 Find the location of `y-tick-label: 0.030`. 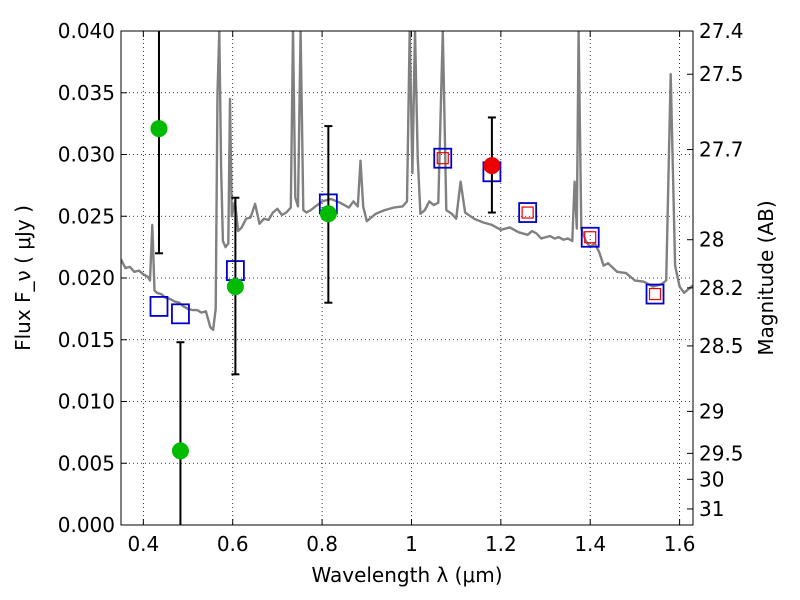

y-tick-label: 0.030 is located at coordinates (86, 155).